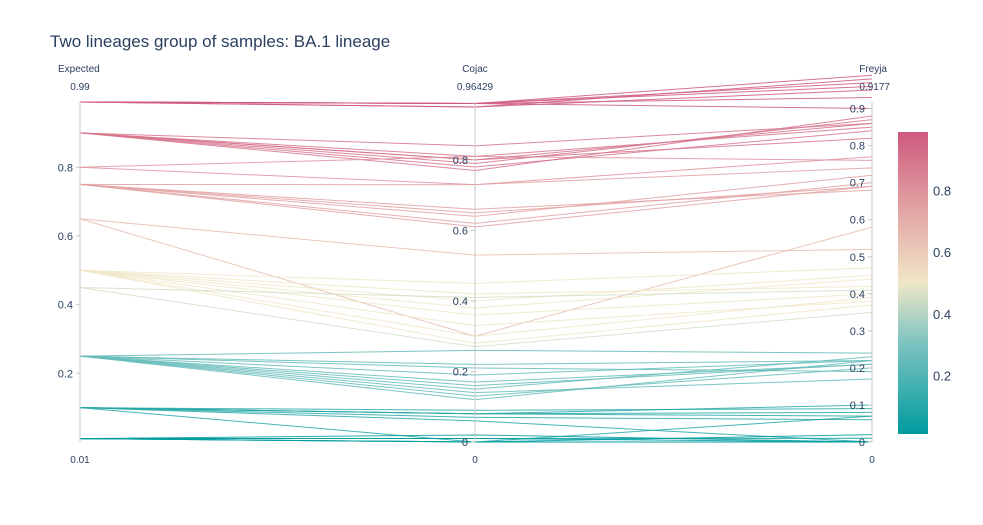  Describe the element at coordinates (857, 332) in the screenshot. I see `axis-tick-label: 0.3` at that location.